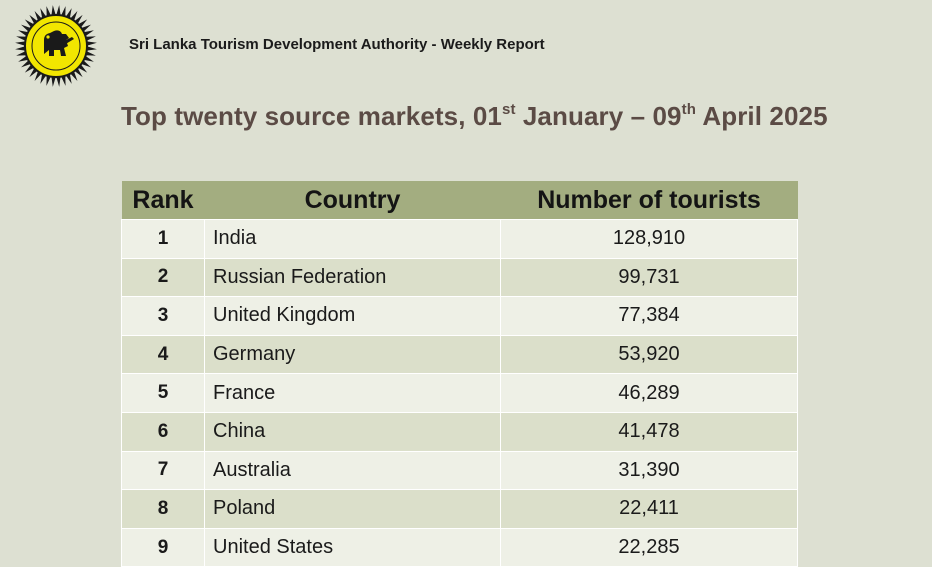  I want to click on table-header-row: Rank Country Number of tourists, so click(459, 200).